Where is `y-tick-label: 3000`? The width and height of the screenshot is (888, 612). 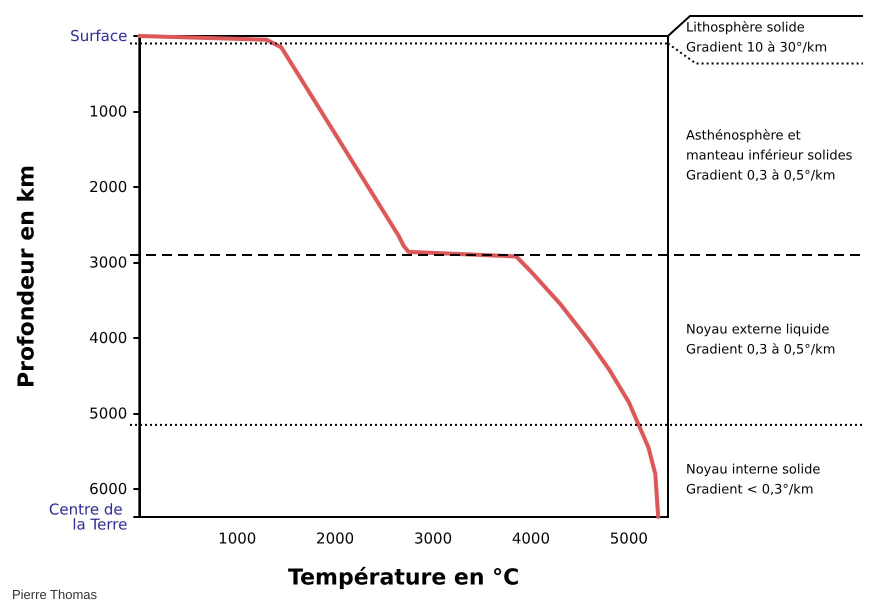
y-tick-label: 3000 is located at coordinates (108, 262).